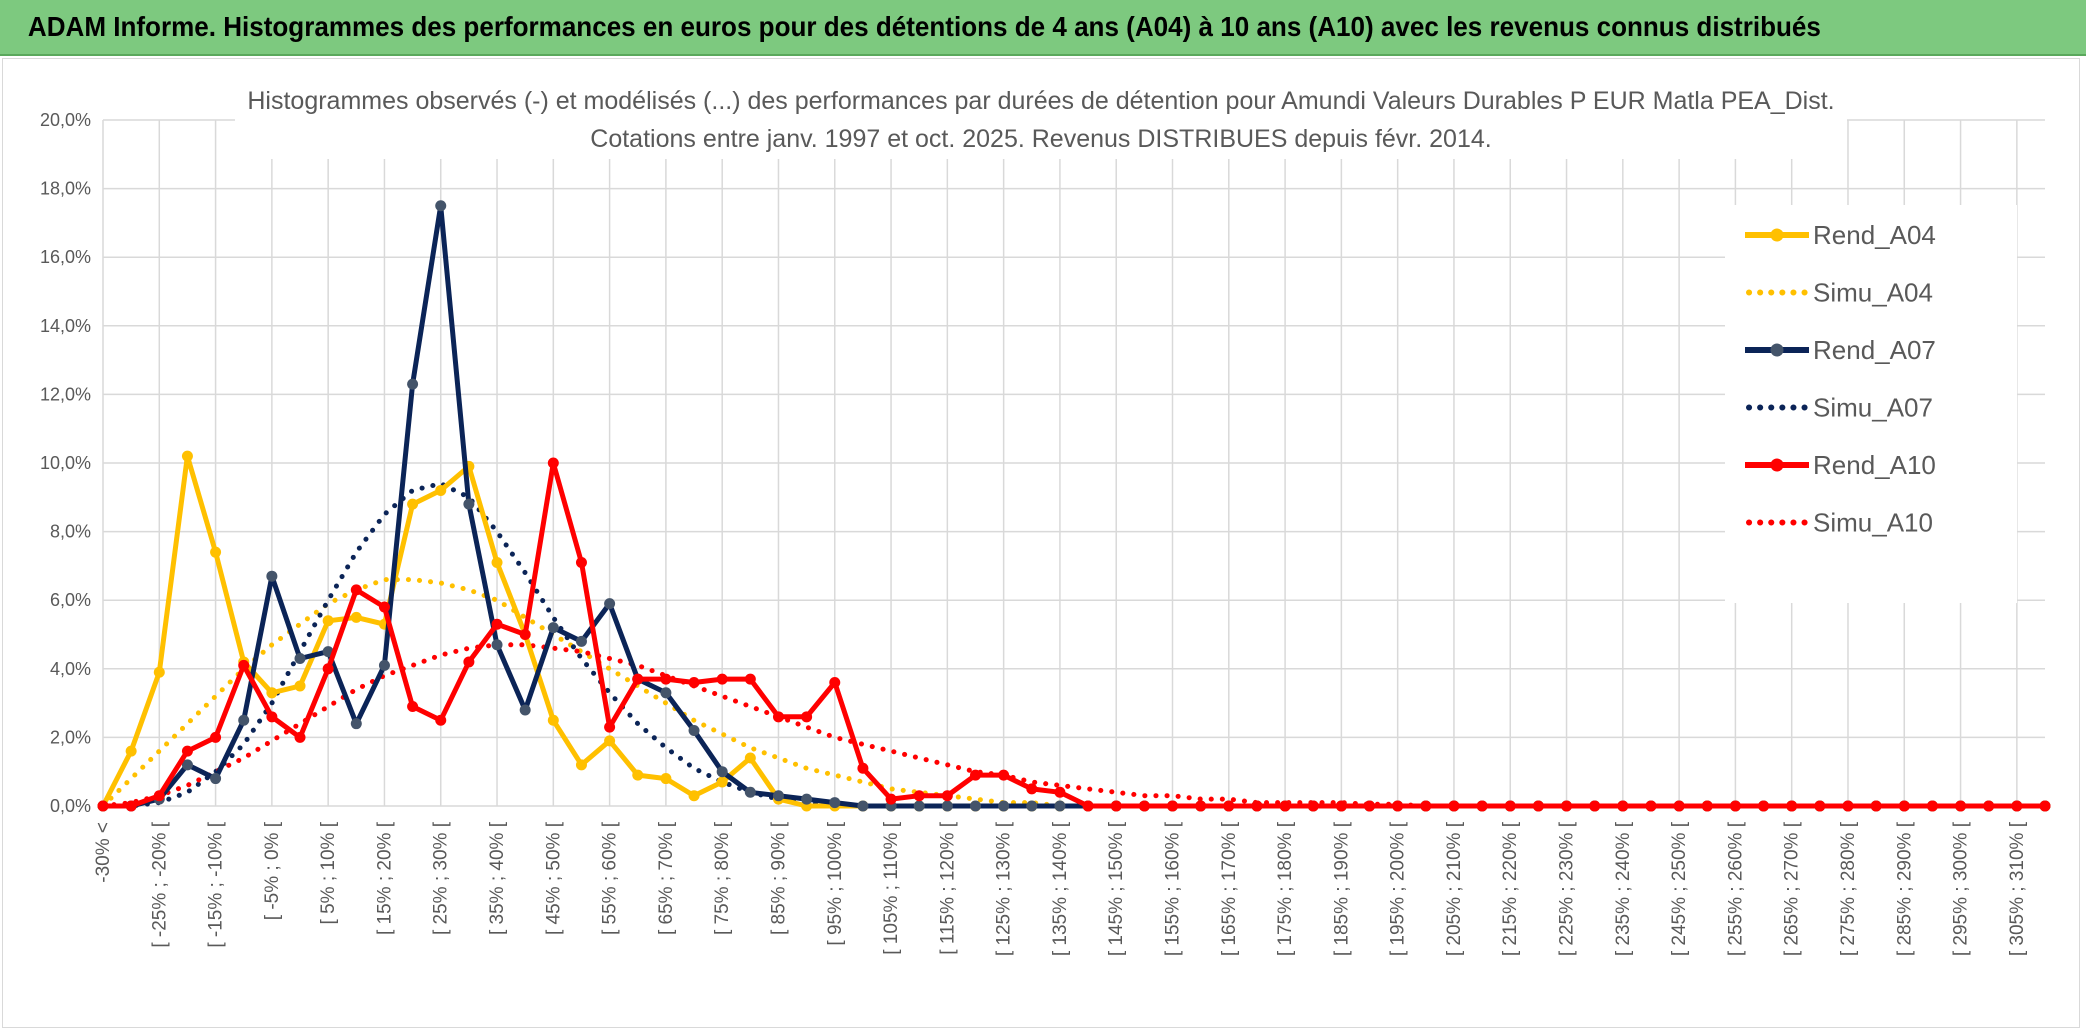 Image resolution: width=2086 pixels, height=1033 pixels. Describe the element at coordinates (1173, 888) in the screenshot. I see `x-tick-label: [ 155% ; 160% [` at that location.